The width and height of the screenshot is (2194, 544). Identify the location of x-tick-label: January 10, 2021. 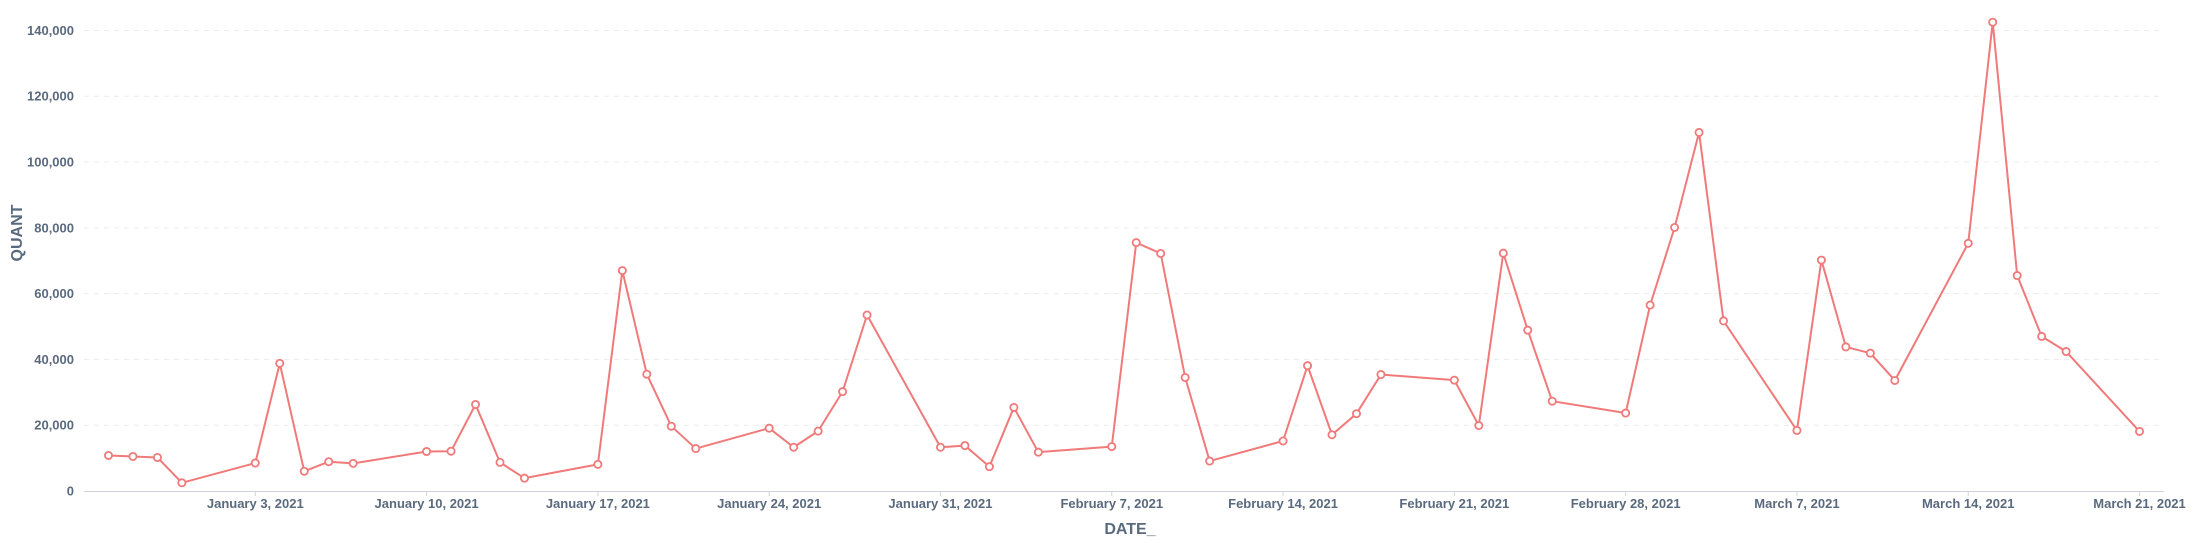
(427, 503).